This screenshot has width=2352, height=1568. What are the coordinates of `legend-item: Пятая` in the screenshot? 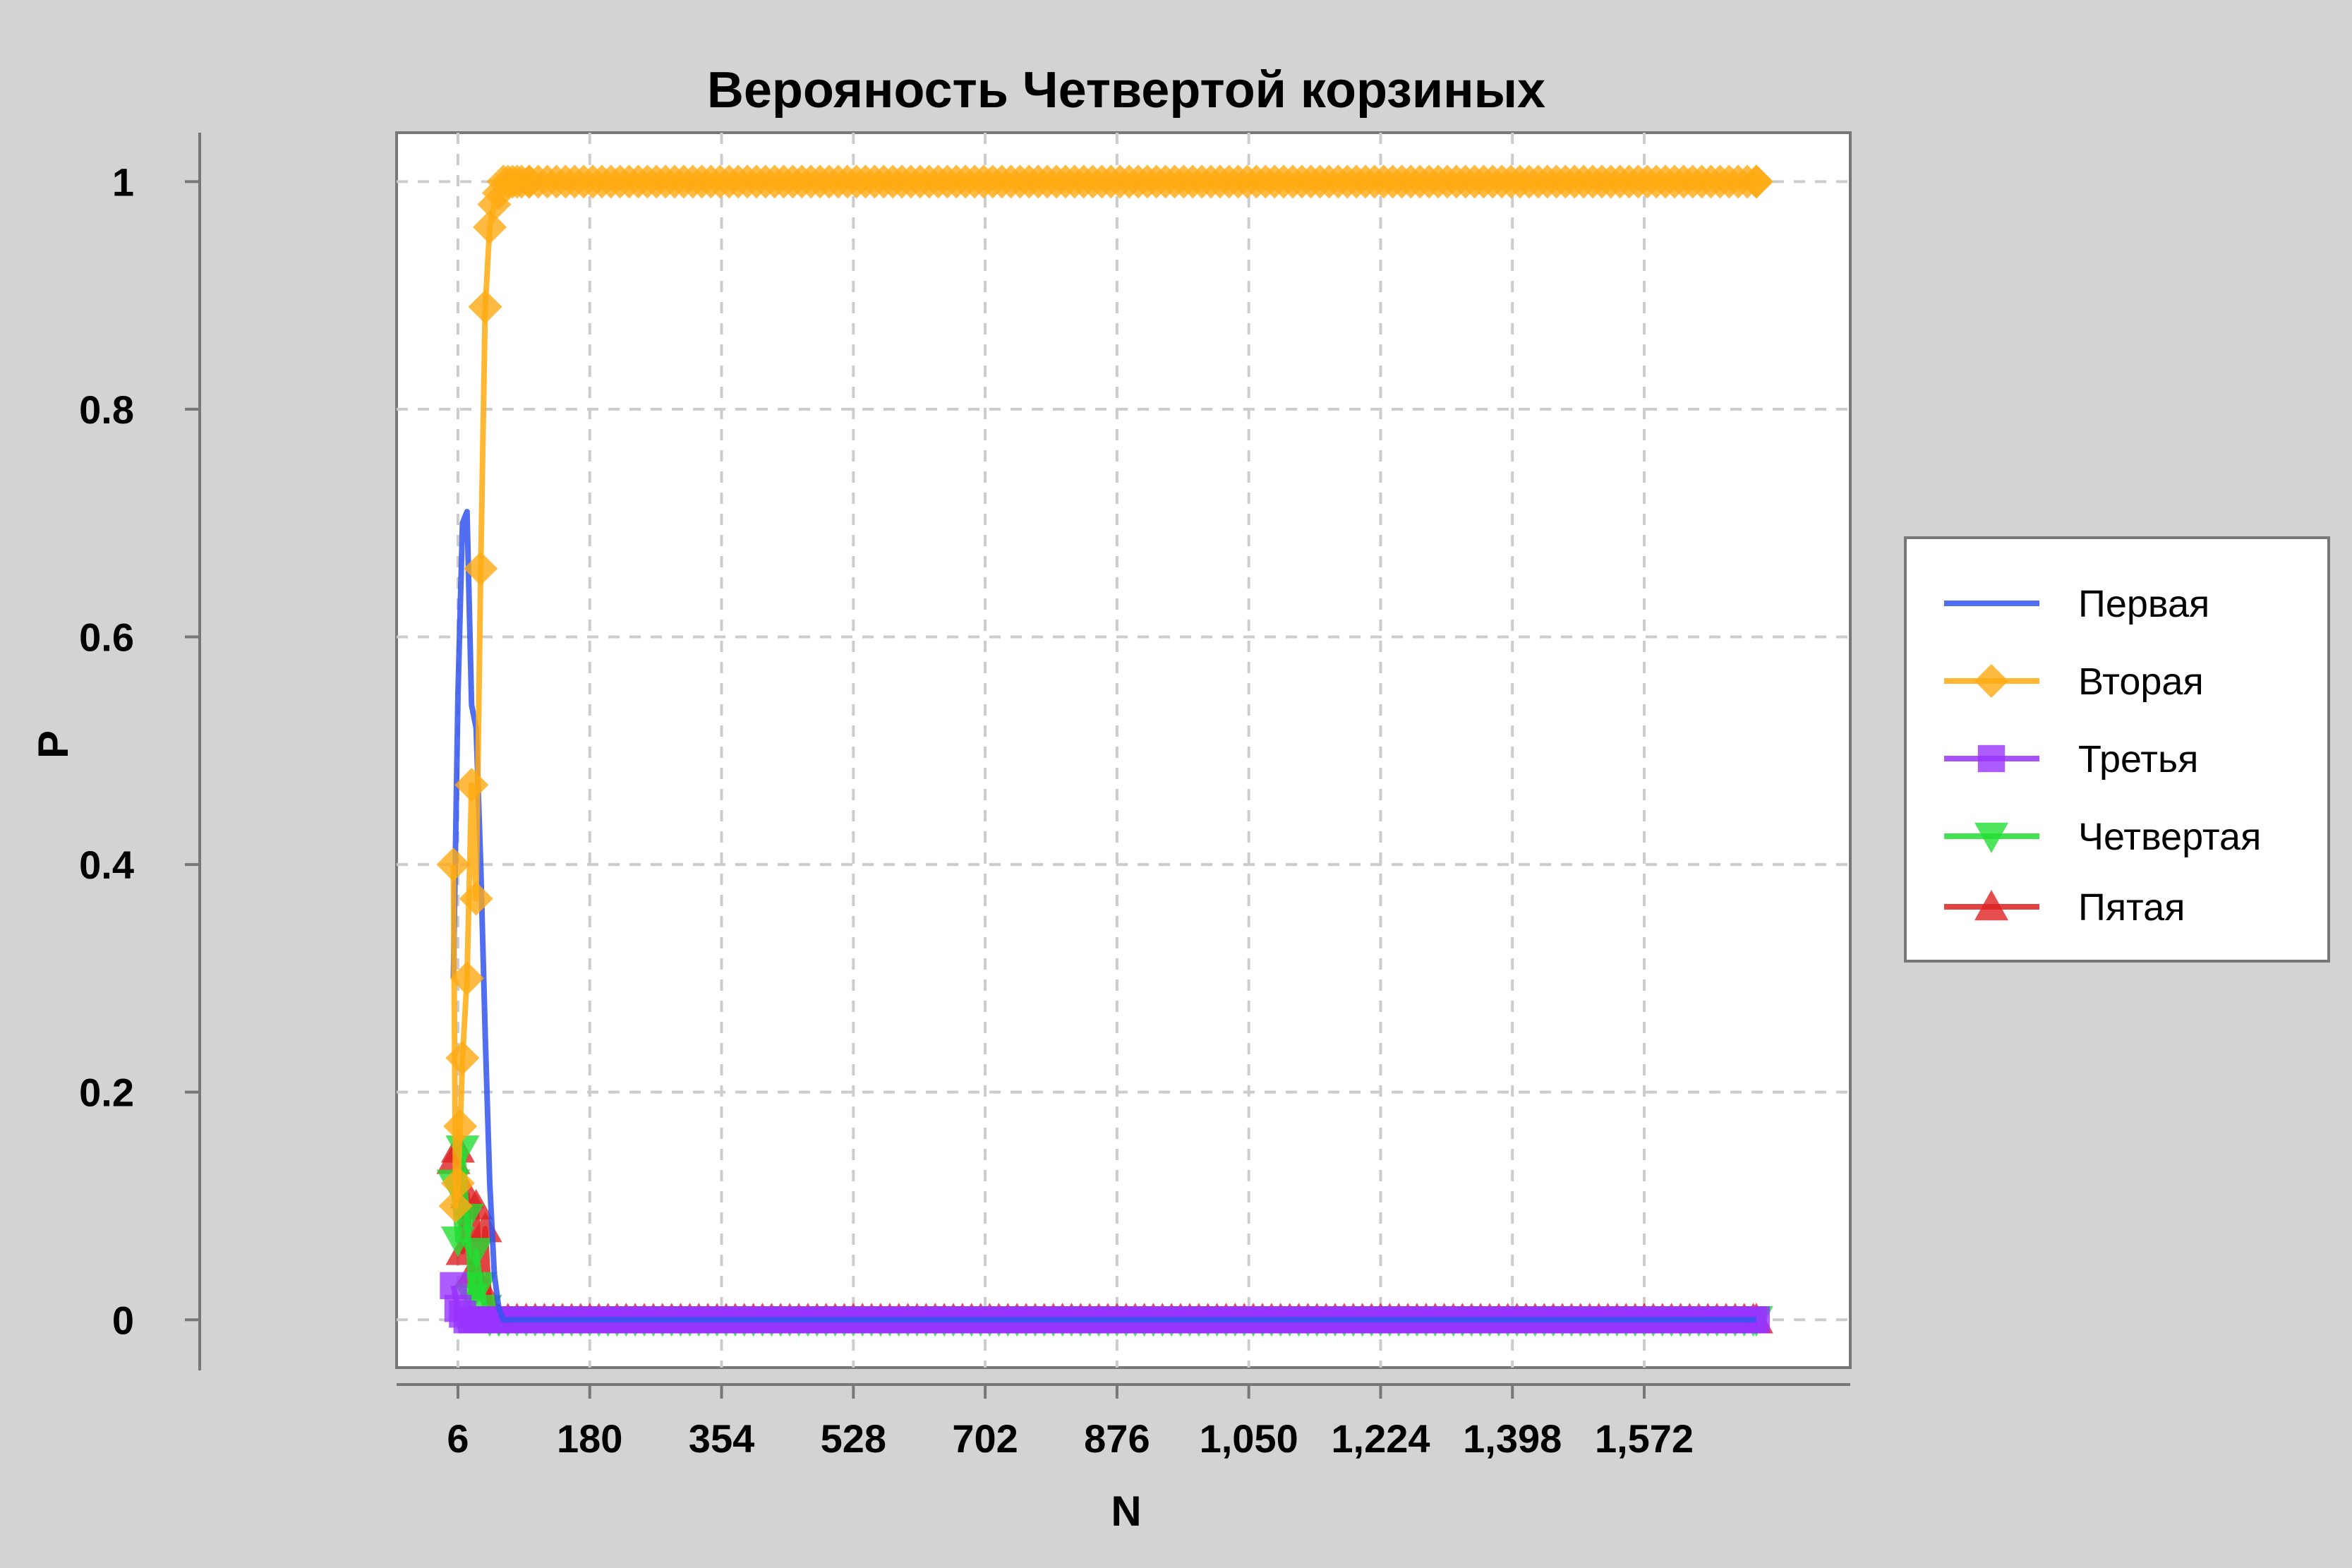 It's located at (2064, 908).